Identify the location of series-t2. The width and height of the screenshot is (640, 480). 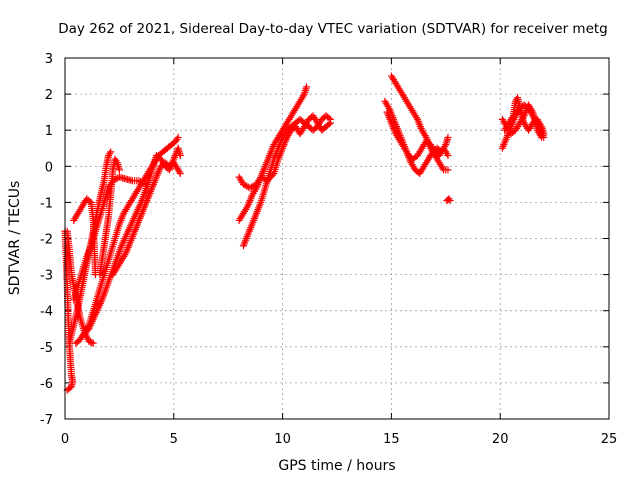
(90, 247).